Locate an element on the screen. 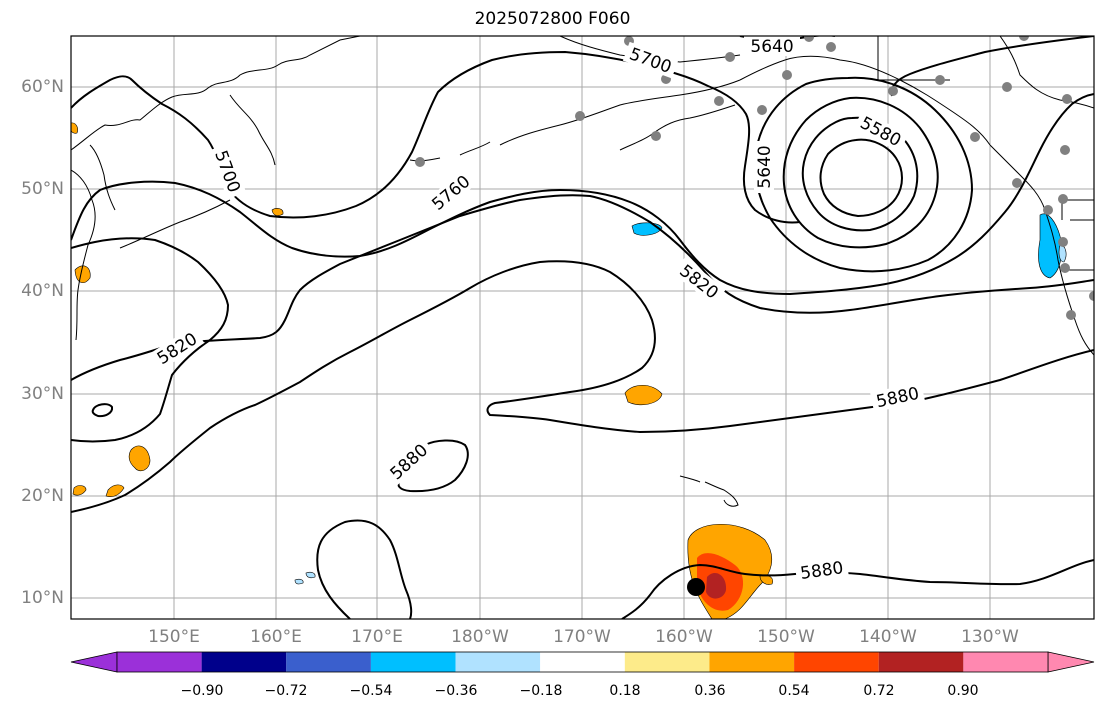  lat-label: 30°N is located at coordinates (42, 394).